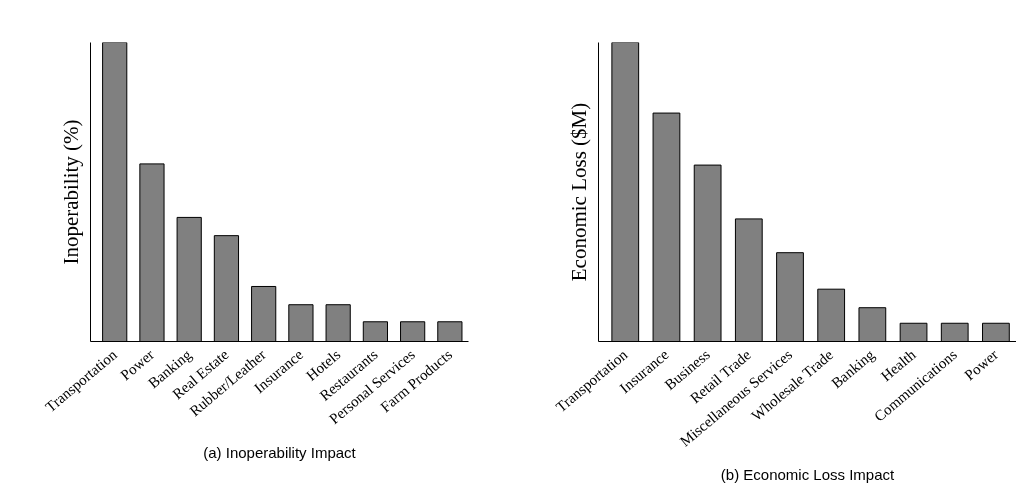 This screenshot has width=1016, height=487. I want to click on y-axis-title: Inoperability (%), so click(70, 192).